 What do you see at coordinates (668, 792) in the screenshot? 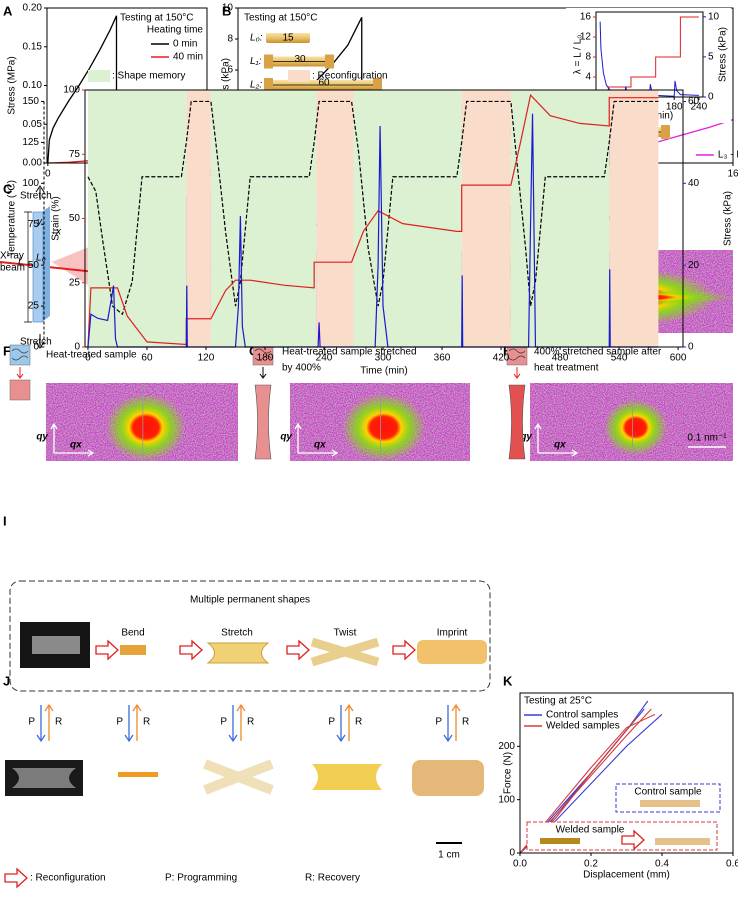
I see `inset-label: Control sample` at bounding box center [668, 792].